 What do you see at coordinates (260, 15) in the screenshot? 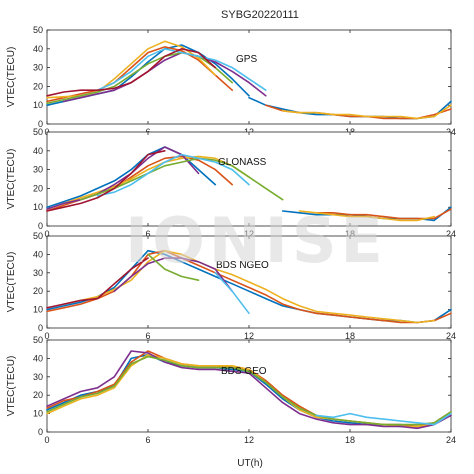
I see `chart-title: SYBG20220111` at bounding box center [260, 15].